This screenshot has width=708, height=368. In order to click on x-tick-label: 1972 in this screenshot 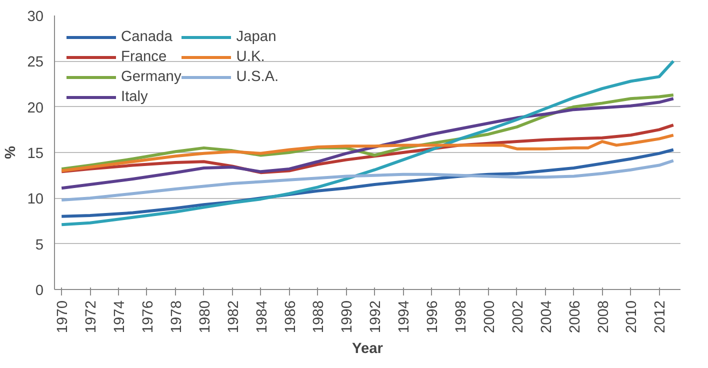, I will do `click(92, 317)`.